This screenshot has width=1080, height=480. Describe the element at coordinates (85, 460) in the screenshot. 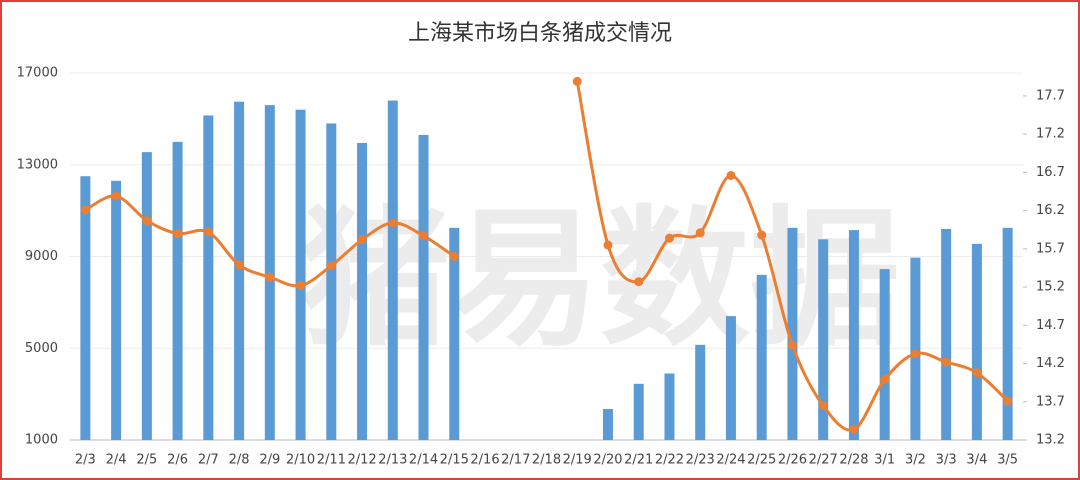

I see `x-tick-label: 2/3` at that location.